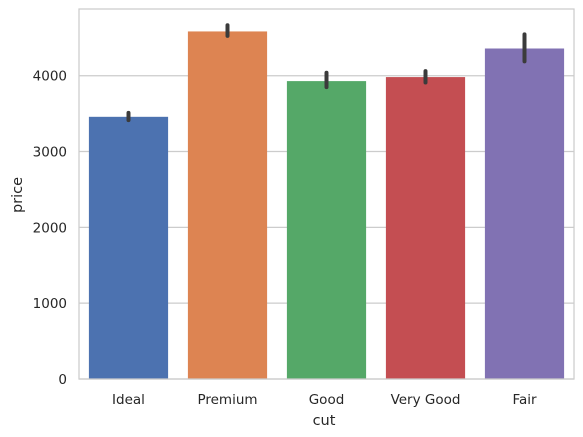 The image size is (583, 437). Describe the element at coordinates (326, 230) in the screenshot. I see `bar-good` at that location.